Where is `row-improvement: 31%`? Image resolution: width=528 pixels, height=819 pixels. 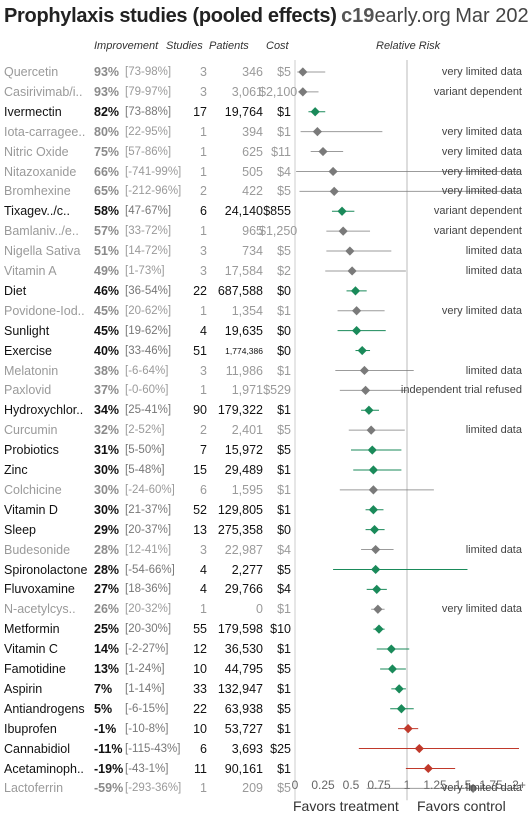 row-improvement: 31% is located at coordinates (107, 450).